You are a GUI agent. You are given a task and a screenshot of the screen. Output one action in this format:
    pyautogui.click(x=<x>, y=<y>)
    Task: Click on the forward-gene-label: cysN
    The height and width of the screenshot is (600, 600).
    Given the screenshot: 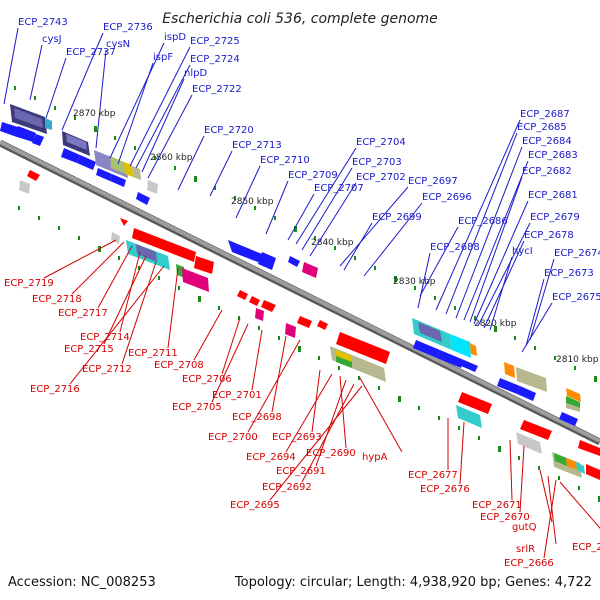 What is the action you would take?
    pyautogui.click(x=118, y=44)
    